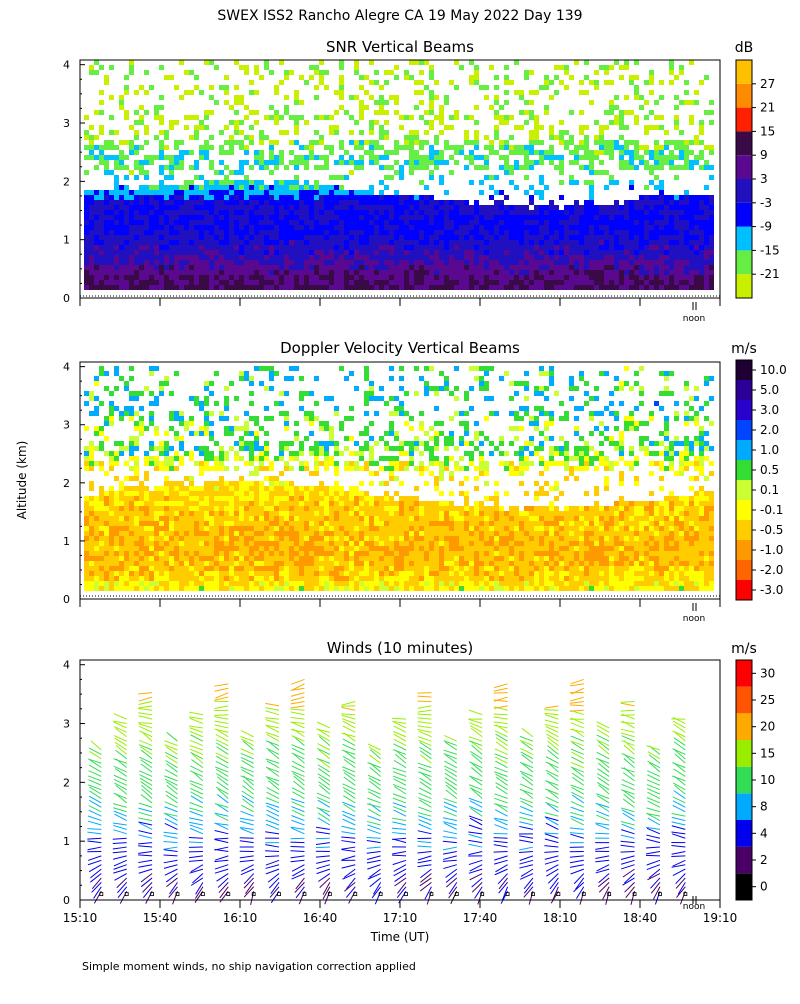 The image size is (800, 1004). What do you see at coordinates (694, 319) in the screenshot?
I see `snr-noon-label: noon` at bounding box center [694, 319].